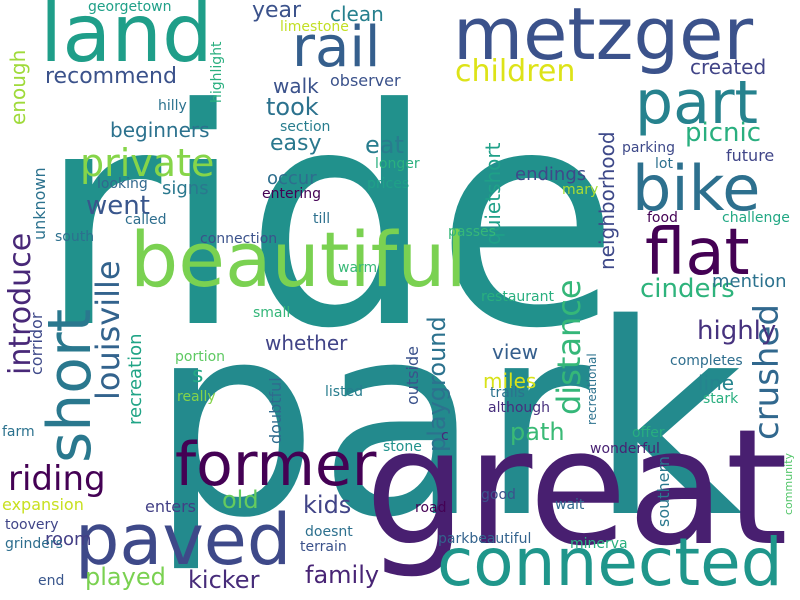 The width and height of the screenshot is (800, 600). I want to click on word-paved: paved, so click(183, 540).